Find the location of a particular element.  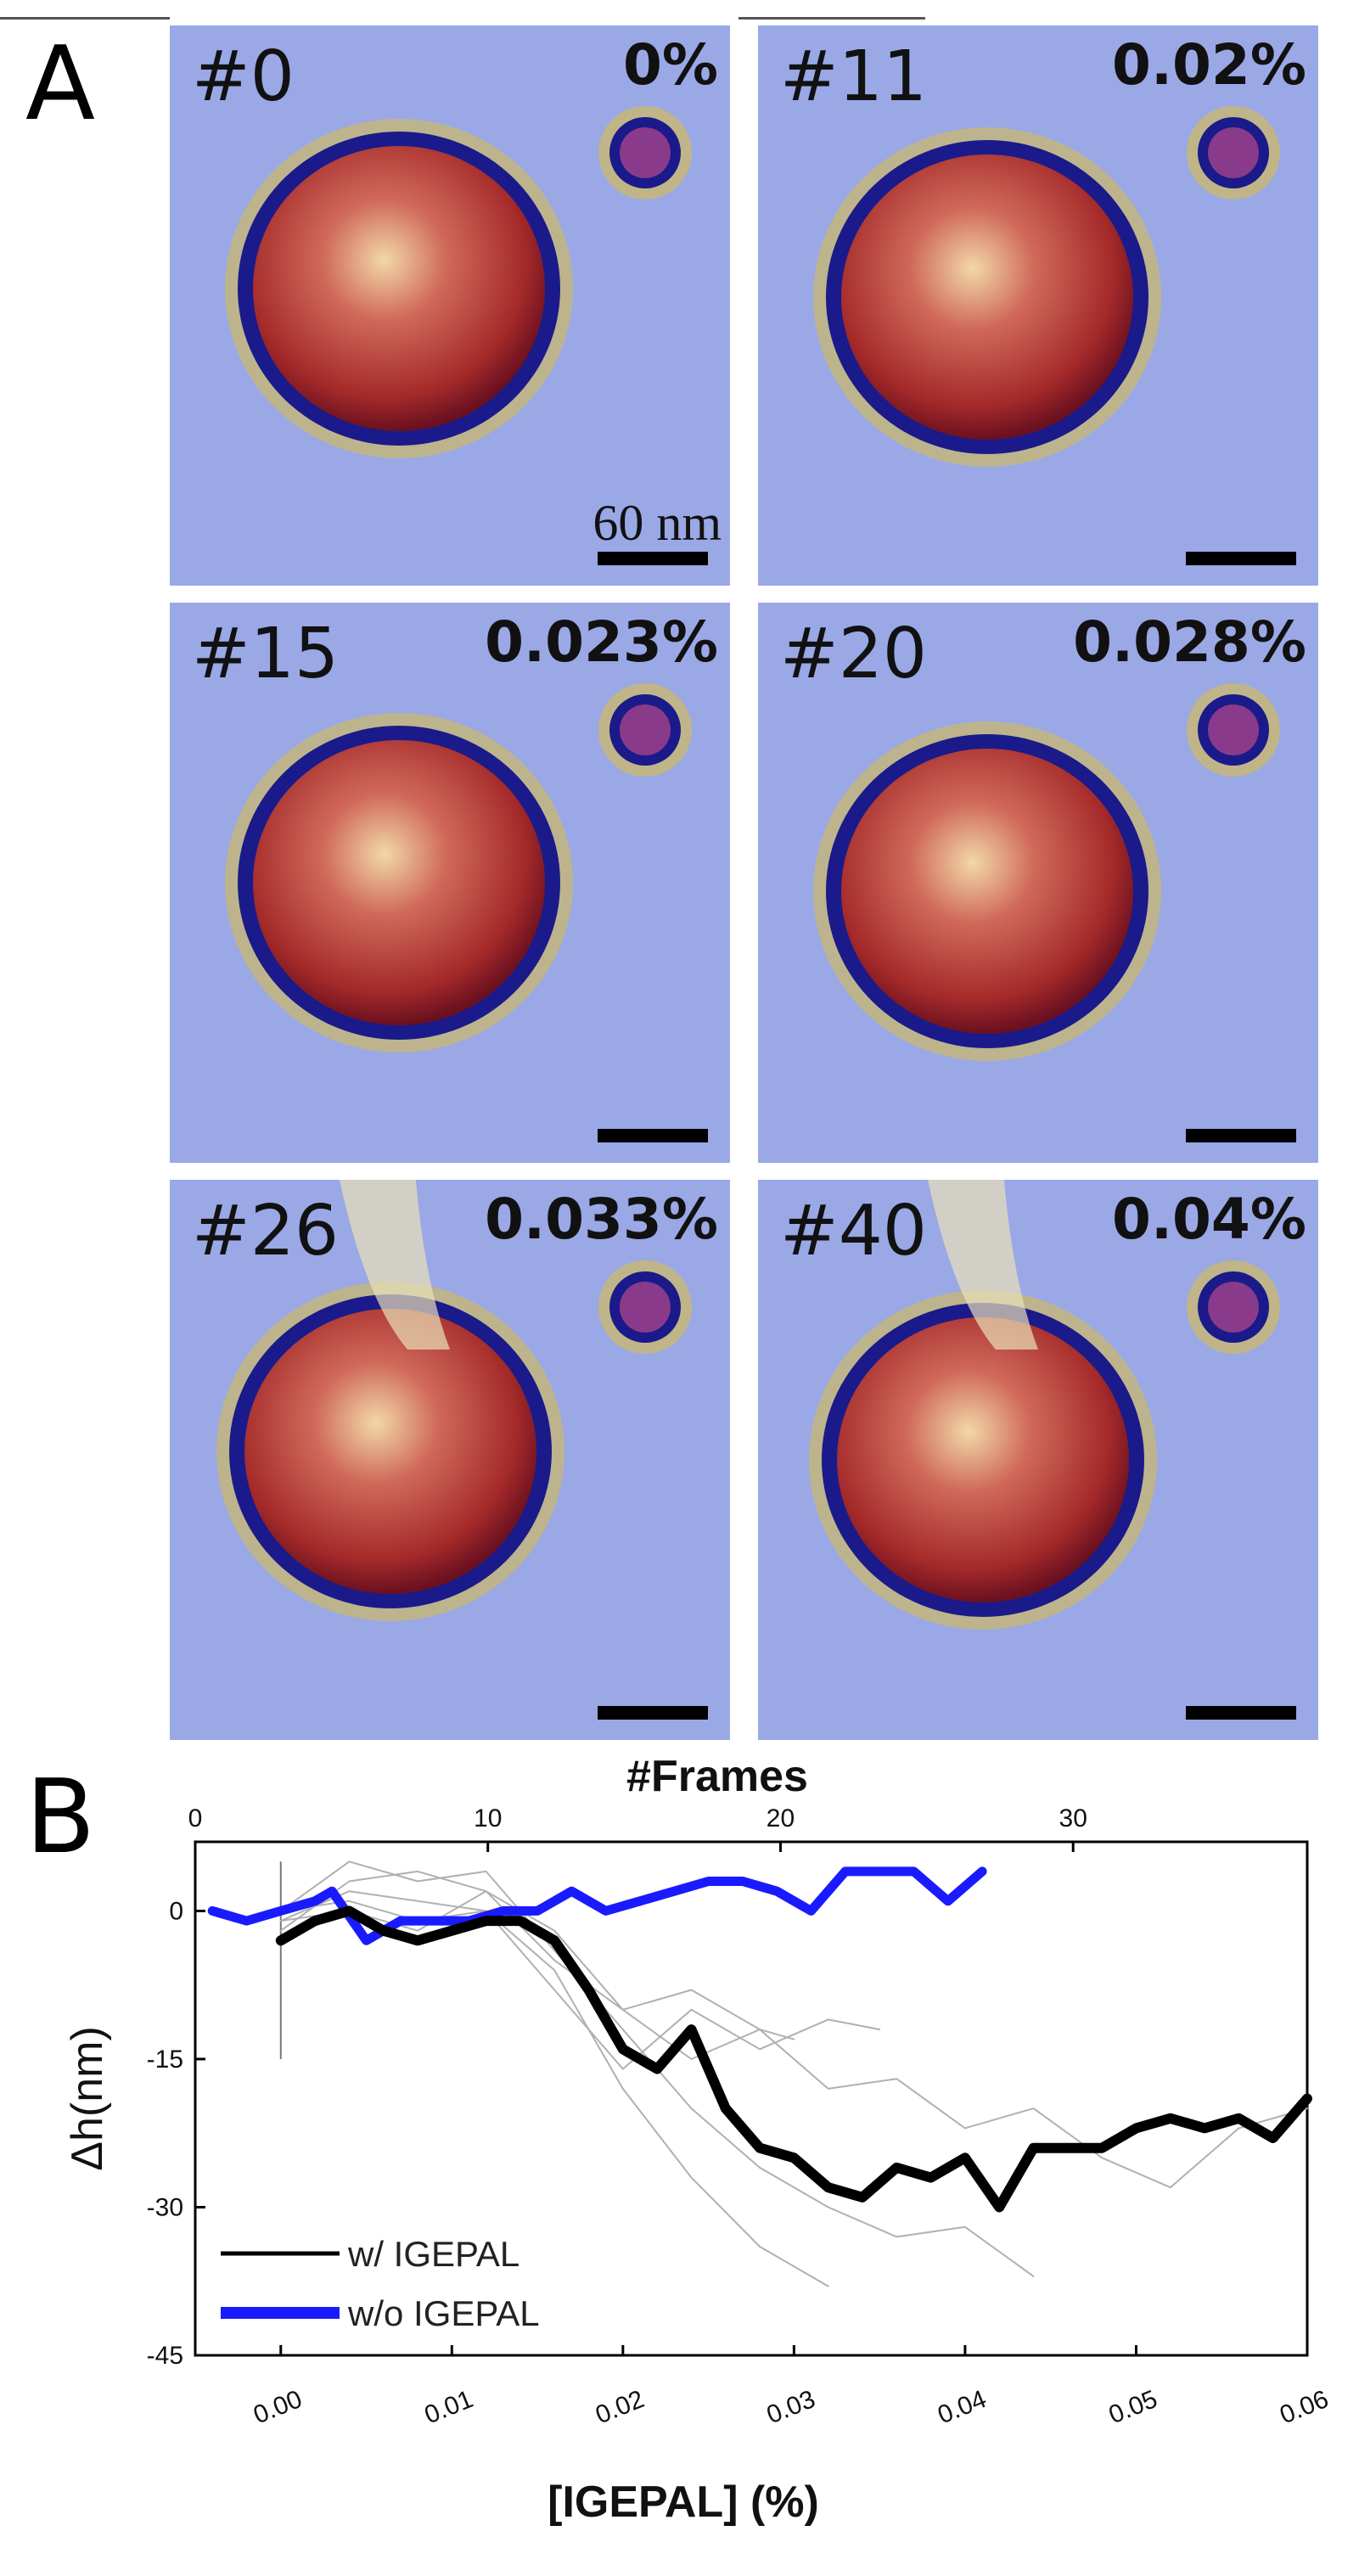

legend-label: w/ IGEPAL is located at coordinates (433, 2254).